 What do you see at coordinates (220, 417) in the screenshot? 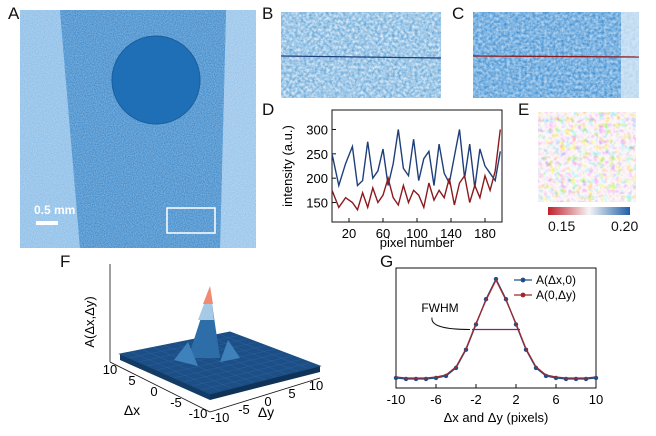
I see `y-tick-label-f: -10` at bounding box center [220, 417].